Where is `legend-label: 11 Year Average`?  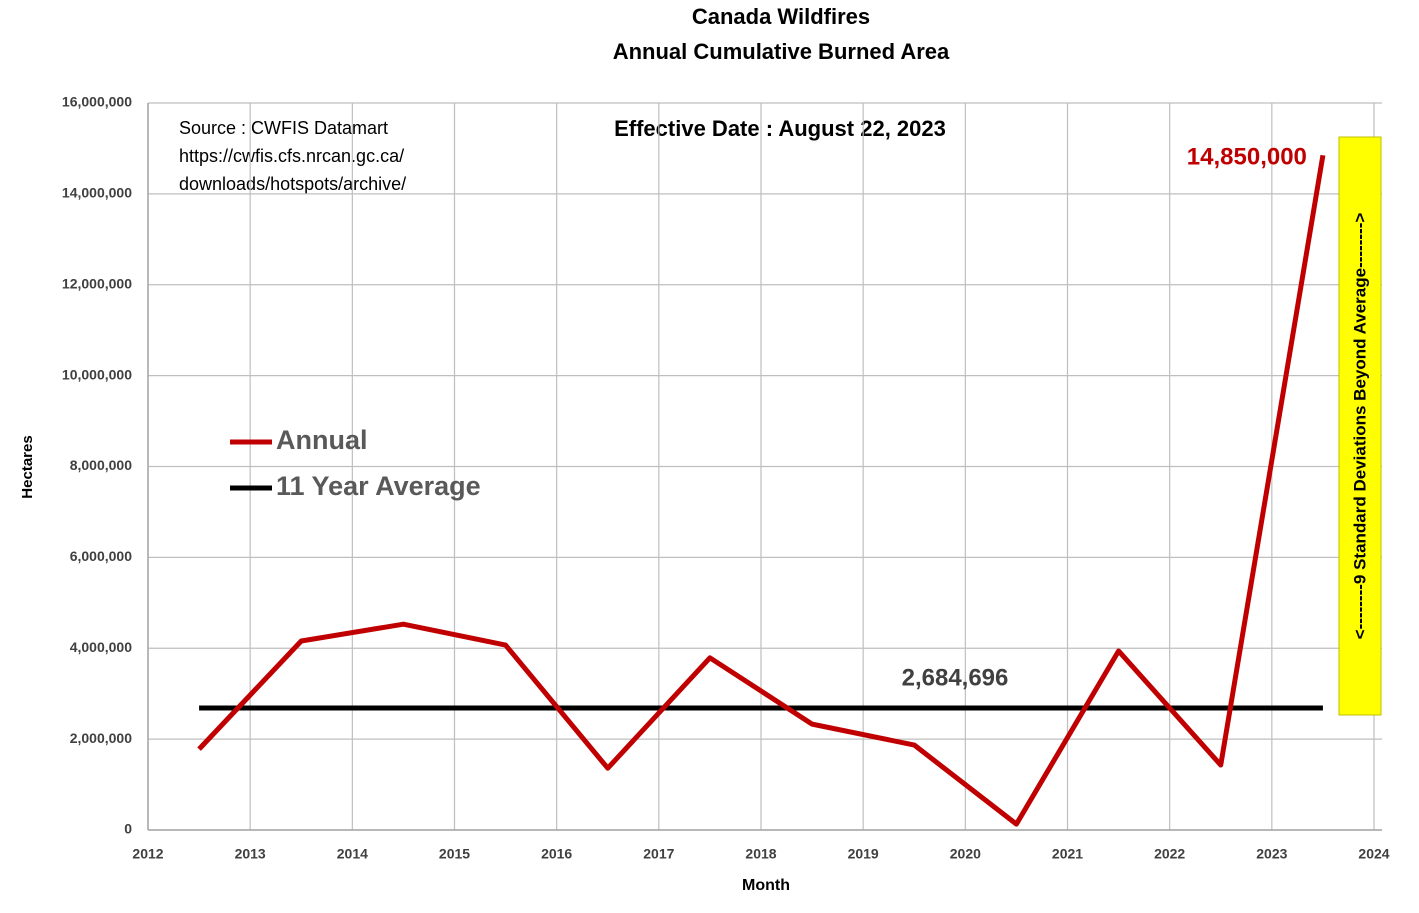 legend-label: 11 Year Average is located at coordinates (378, 486).